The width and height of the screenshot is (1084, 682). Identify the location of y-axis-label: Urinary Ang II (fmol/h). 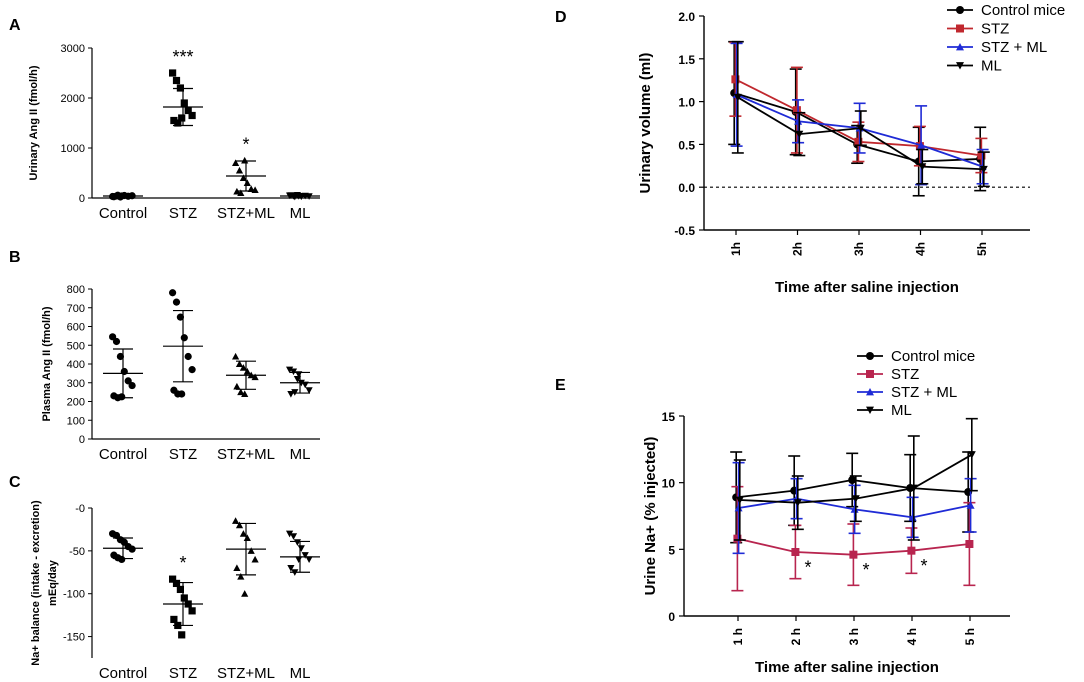
(34, 122).